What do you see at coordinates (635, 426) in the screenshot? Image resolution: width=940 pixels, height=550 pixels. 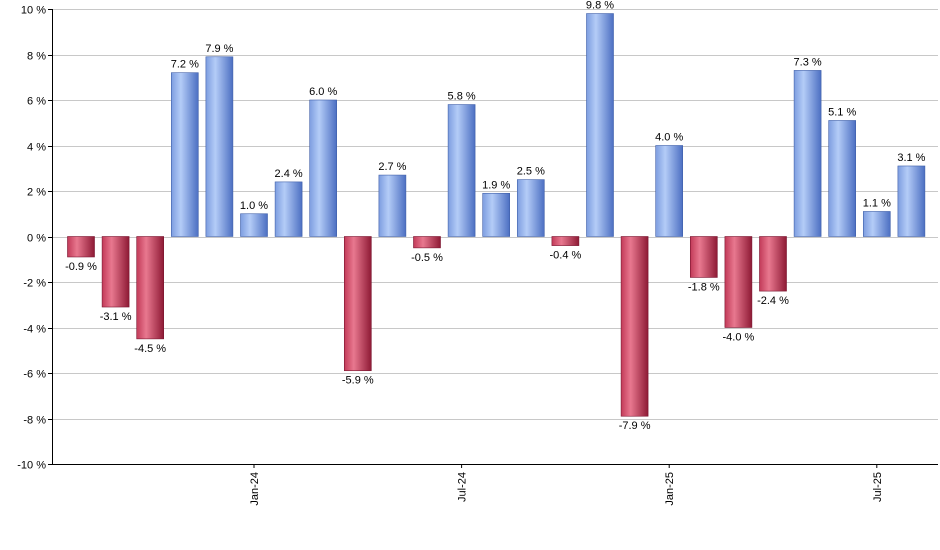 I see `data-label: -7.9 %` at bounding box center [635, 426].